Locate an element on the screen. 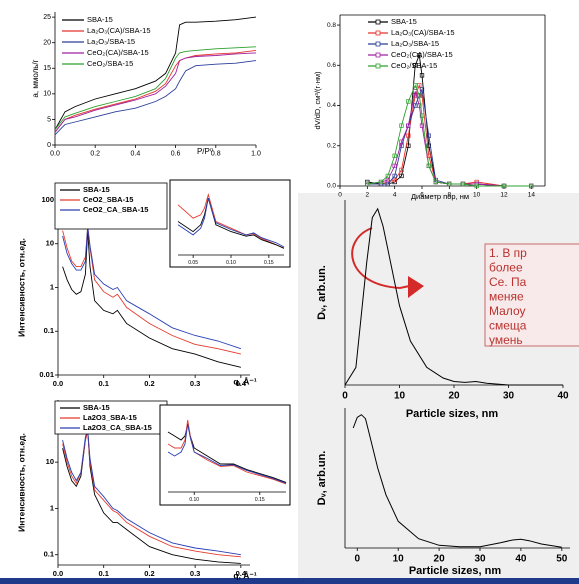 This screenshot has height=584, width=579. y-tick-label: 0.6 is located at coordinates (331, 65).